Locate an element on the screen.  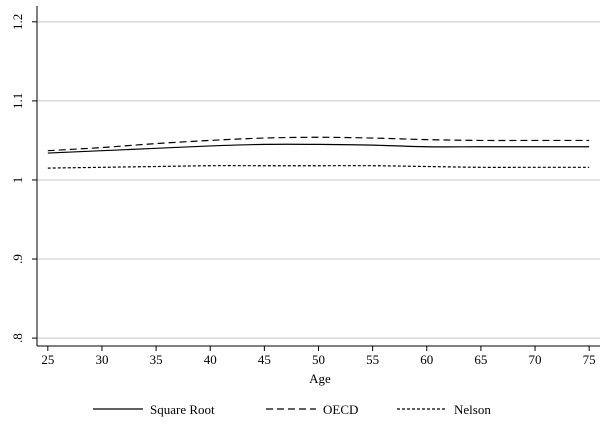
y-tick-label: .9 is located at coordinates (17, 259).